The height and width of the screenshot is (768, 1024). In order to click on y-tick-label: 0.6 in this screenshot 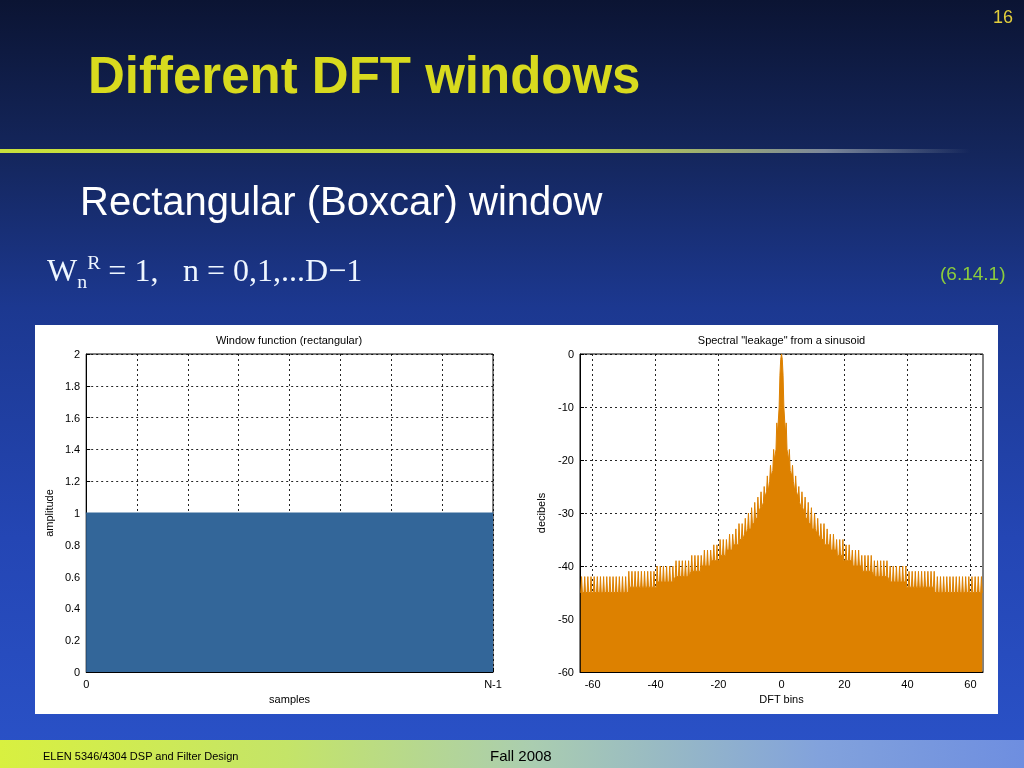, I will do `click(72, 576)`.